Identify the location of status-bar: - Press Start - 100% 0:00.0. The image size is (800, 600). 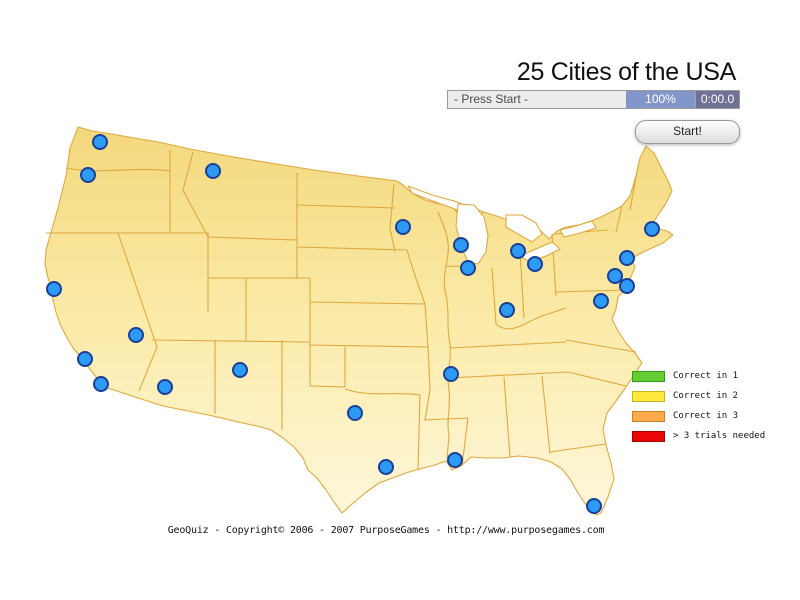
(593, 99).